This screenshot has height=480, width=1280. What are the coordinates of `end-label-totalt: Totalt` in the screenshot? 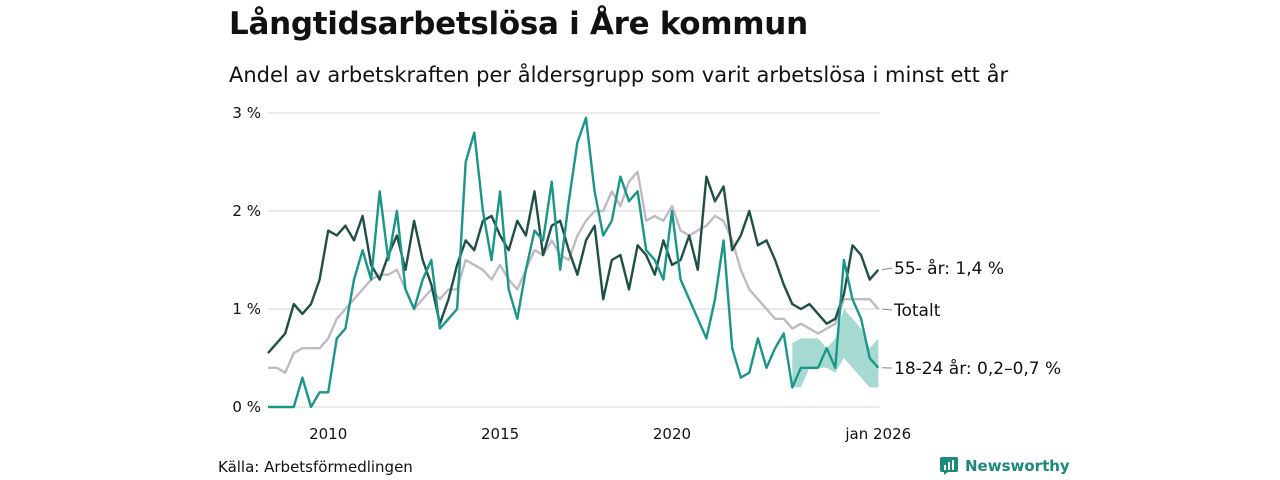 It's located at (917, 311).